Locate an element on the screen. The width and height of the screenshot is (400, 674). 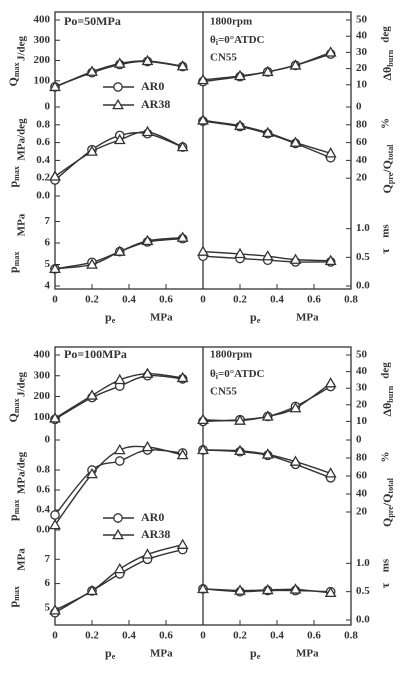
x-tick-label: 0.6 is located at coordinates (314, 636).